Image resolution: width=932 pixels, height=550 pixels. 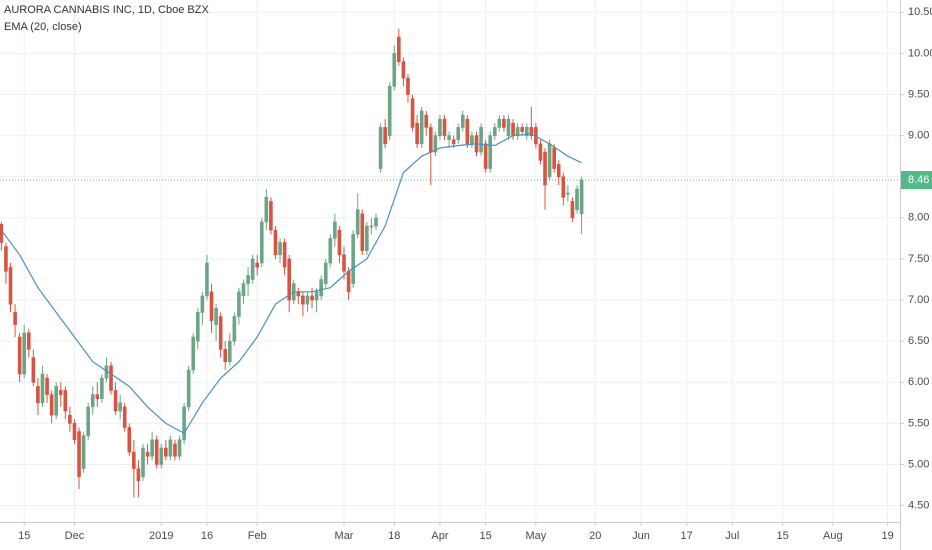 I want to click on y-tick-label: 7.00, so click(x=918, y=300).